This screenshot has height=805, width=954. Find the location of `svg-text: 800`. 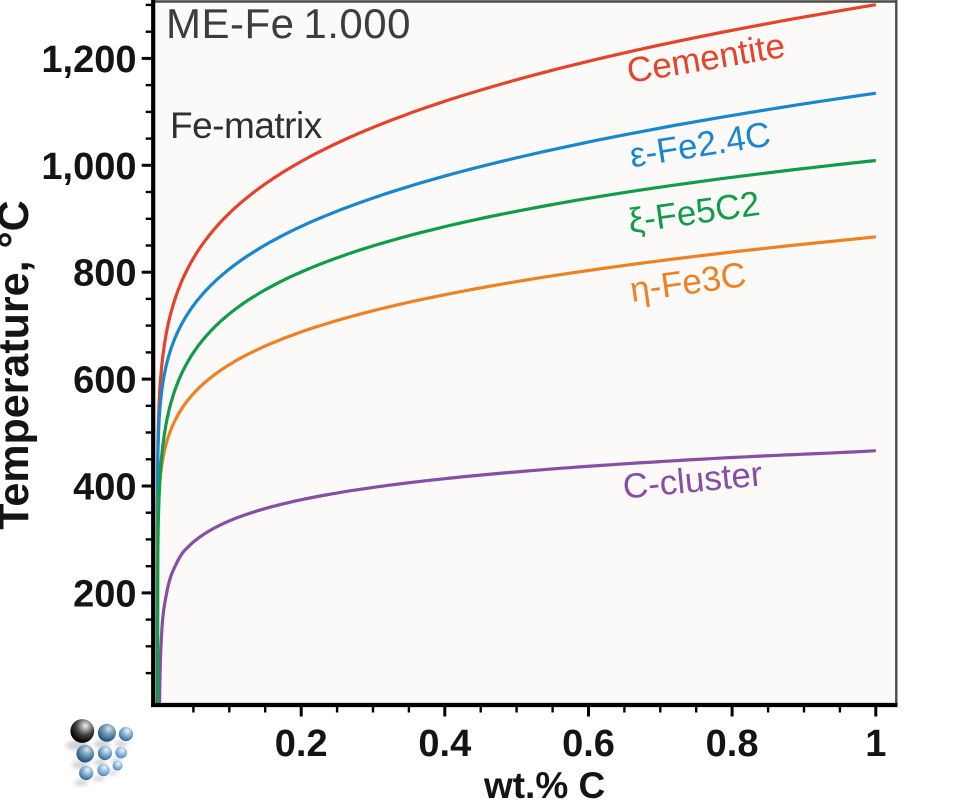

svg-text: 800 is located at coordinates (104, 274).